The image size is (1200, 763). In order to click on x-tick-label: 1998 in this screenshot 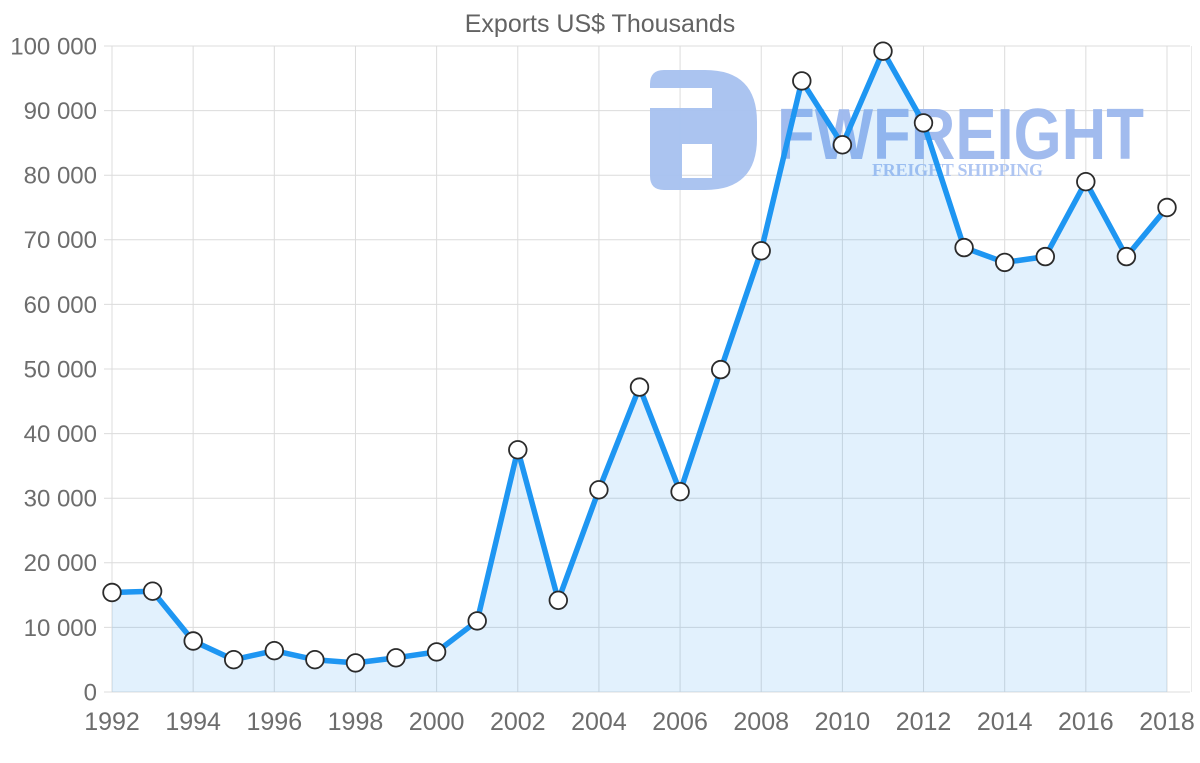, I will do `click(356, 722)`.